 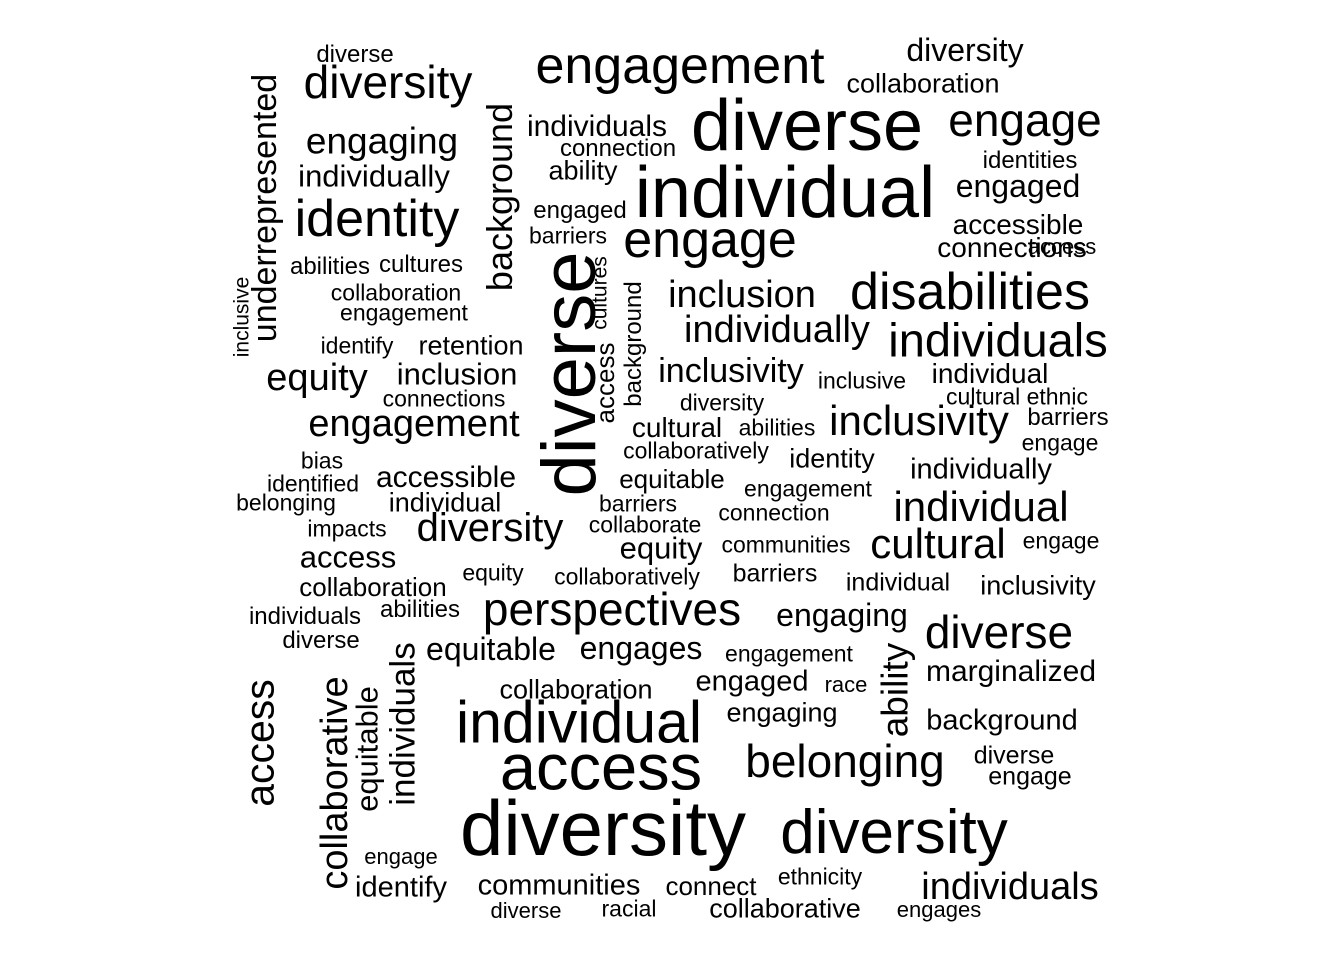 What do you see at coordinates (1012, 247) in the screenshot?
I see `word-connections: connections` at bounding box center [1012, 247].